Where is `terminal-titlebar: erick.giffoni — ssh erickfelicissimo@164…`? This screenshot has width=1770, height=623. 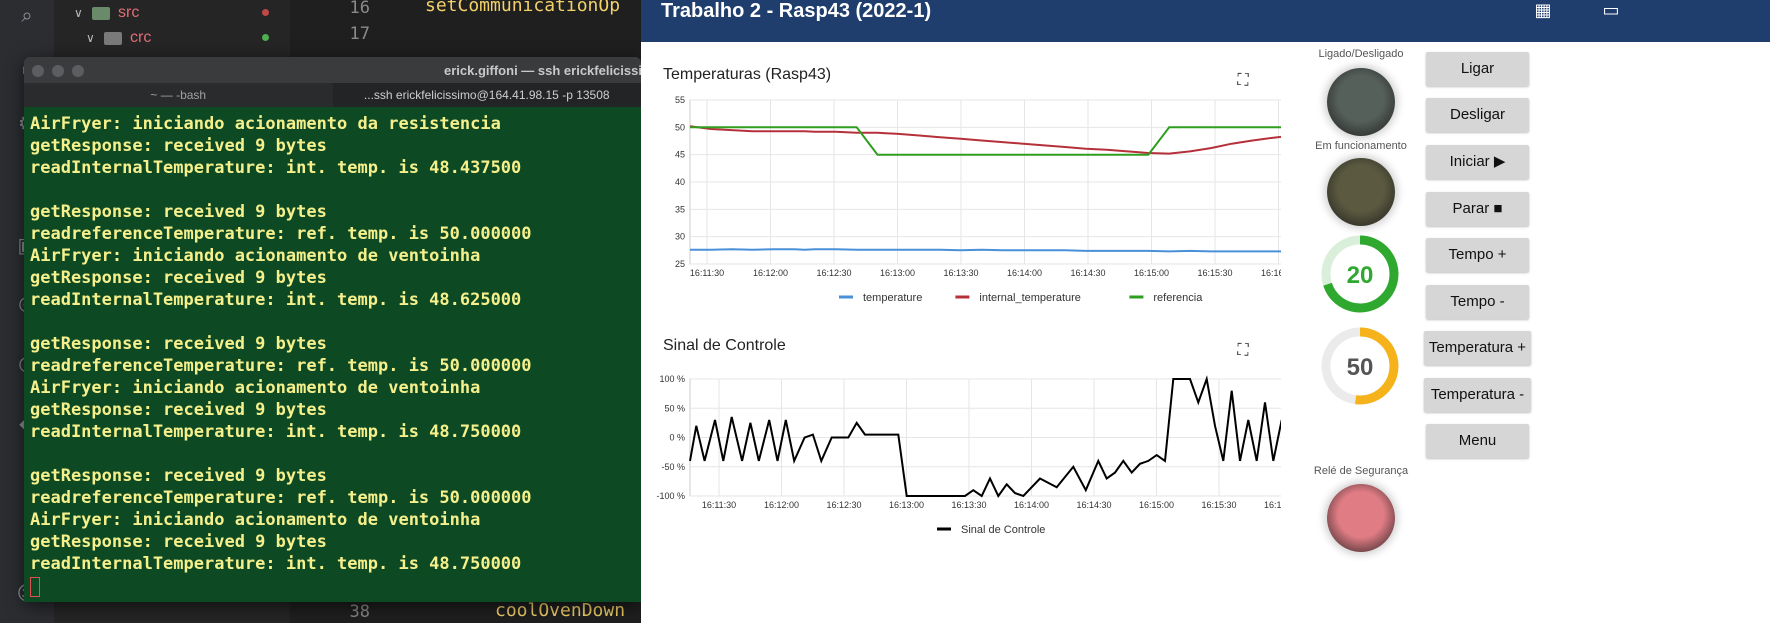
terminal-titlebar: erick.giffoni — ssh erickfelicissimo@164… is located at coordinates (332, 70).